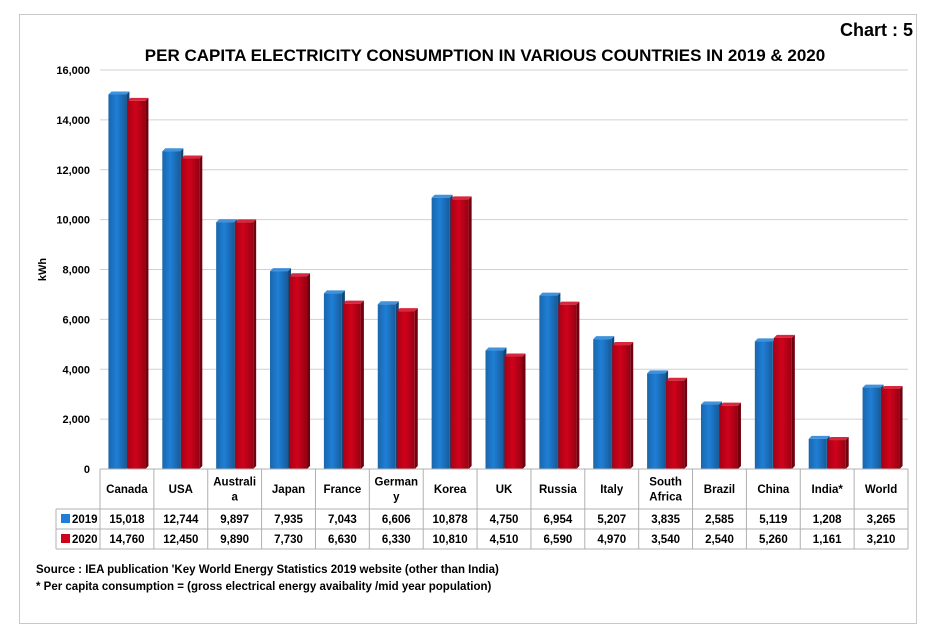 This screenshot has width=939, height=632. Describe the element at coordinates (288, 490) in the screenshot. I see `category-label: Japan` at that location.